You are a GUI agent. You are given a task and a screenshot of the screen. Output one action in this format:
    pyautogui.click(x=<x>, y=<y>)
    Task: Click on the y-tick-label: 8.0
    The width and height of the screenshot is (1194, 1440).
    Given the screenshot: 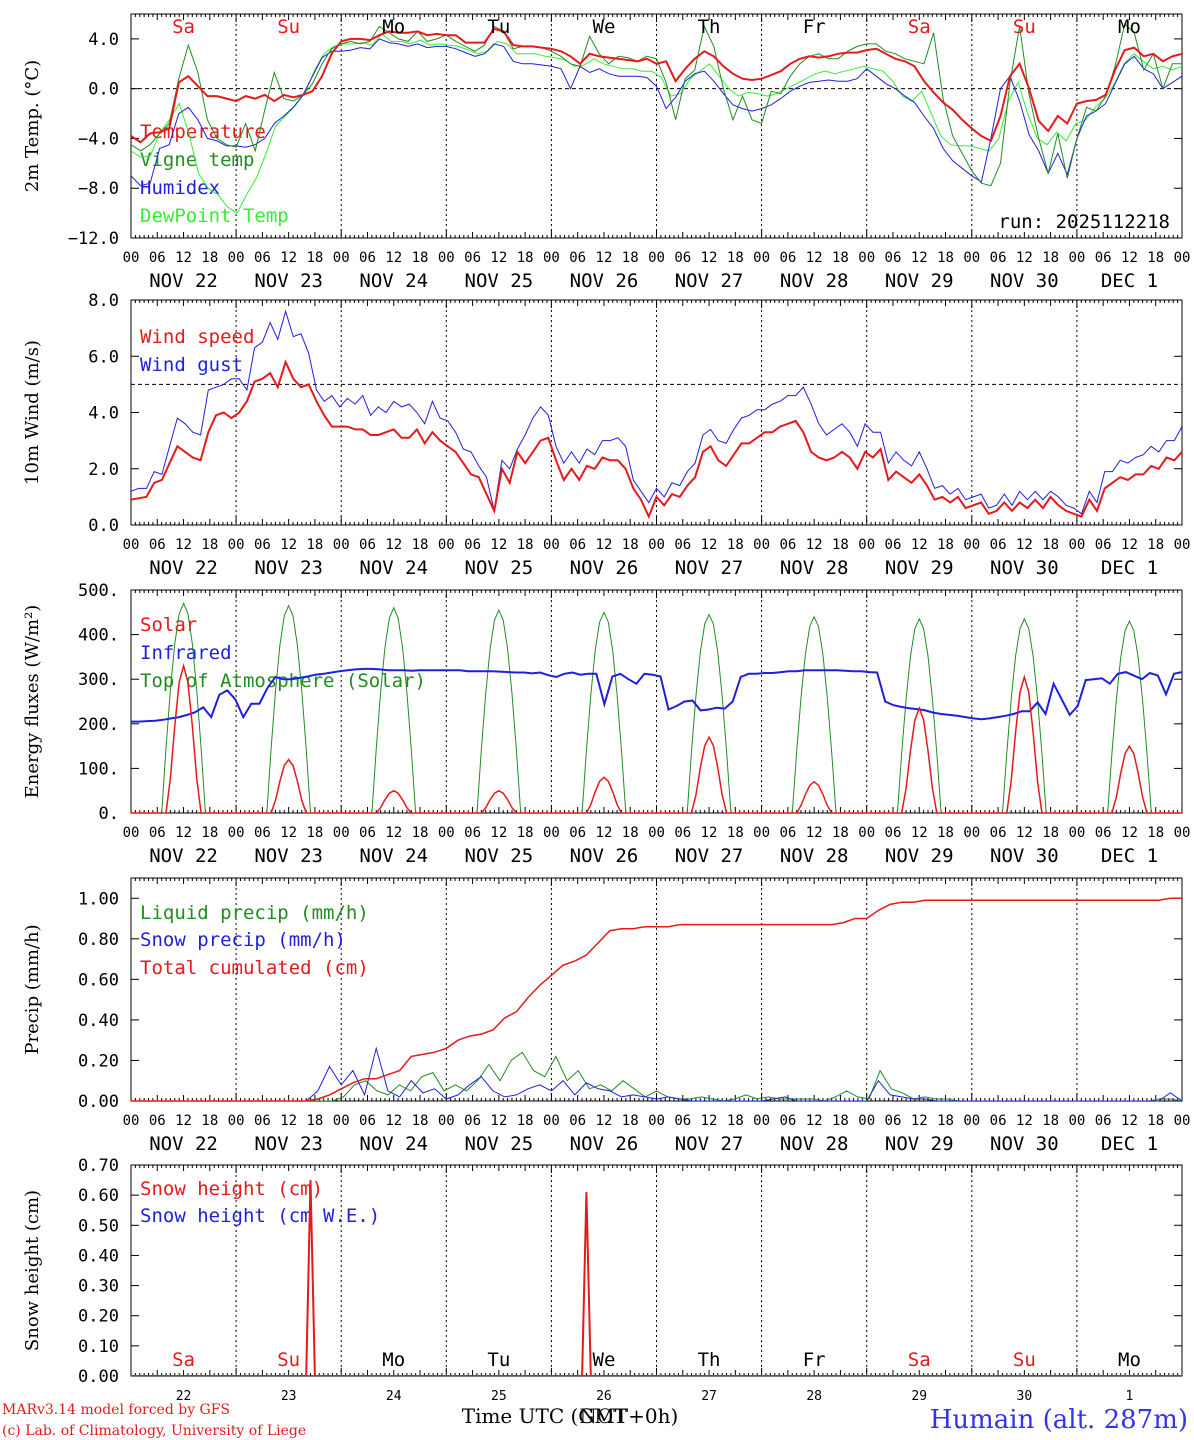 What is the action you would take?
    pyautogui.click(x=103, y=301)
    